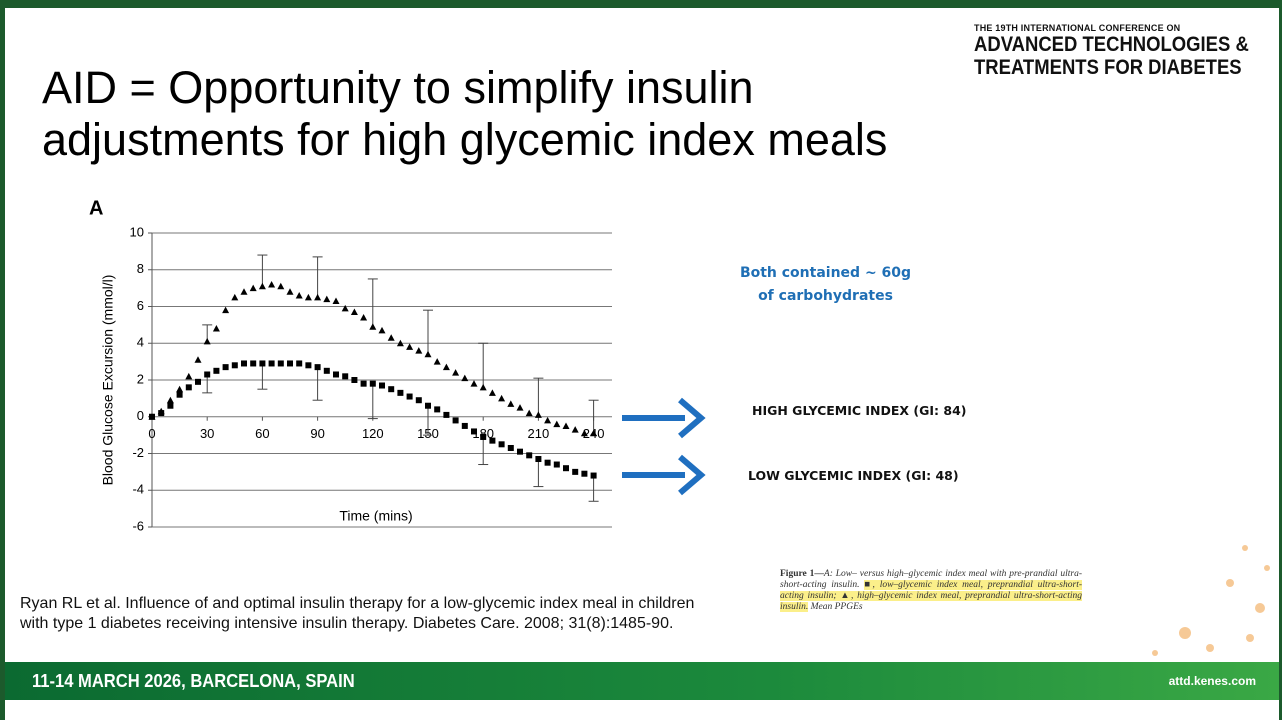 The height and width of the screenshot is (720, 1282). What do you see at coordinates (108, 380) in the screenshot?
I see `y-axis-label: Blood Glucose Excursion (mmol/l)` at bounding box center [108, 380].